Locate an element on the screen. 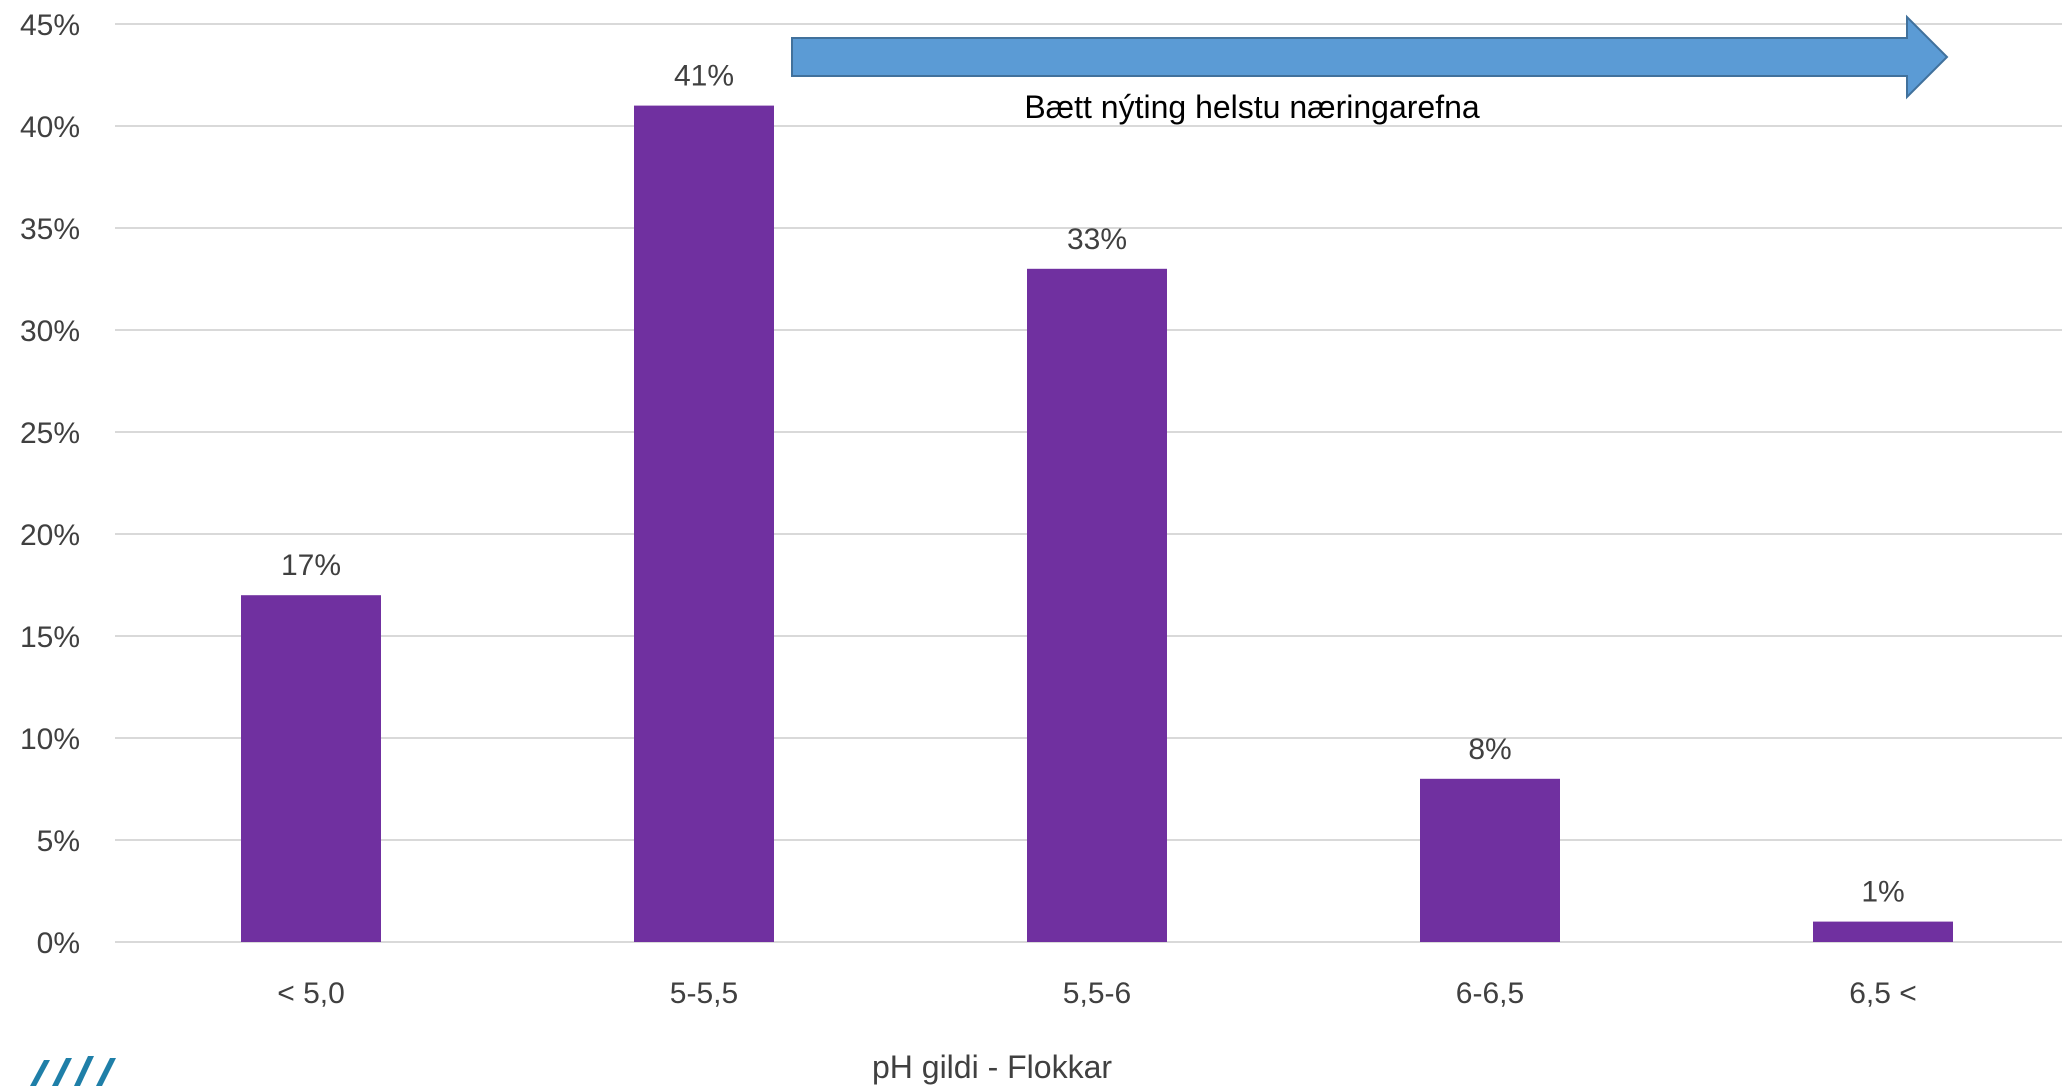 The height and width of the screenshot is (1086, 2062). y-tick-label: 45% is located at coordinates (50, 25).